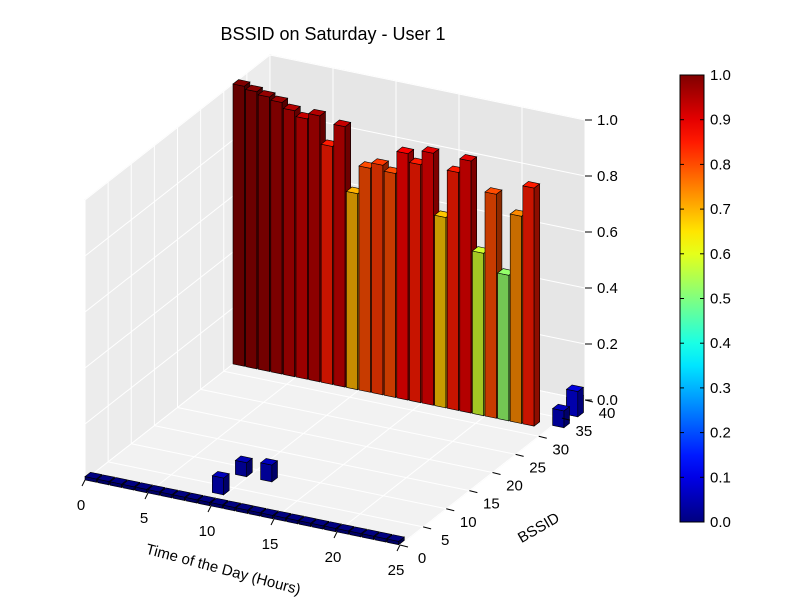 Image resolution: width=800 pixels, height=600 pixels. I want to click on z-tick-label: 0.8, so click(607, 176).